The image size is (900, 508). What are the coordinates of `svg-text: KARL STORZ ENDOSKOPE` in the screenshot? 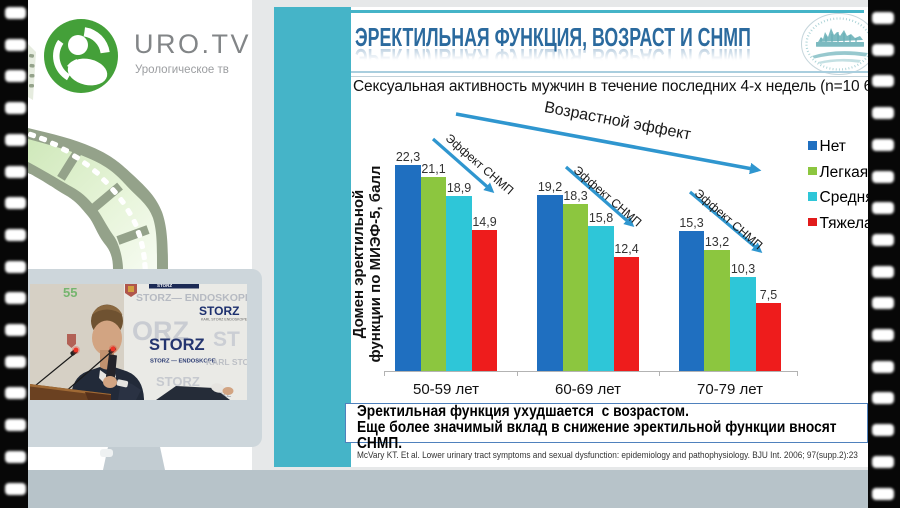 It's located at (224, 320).